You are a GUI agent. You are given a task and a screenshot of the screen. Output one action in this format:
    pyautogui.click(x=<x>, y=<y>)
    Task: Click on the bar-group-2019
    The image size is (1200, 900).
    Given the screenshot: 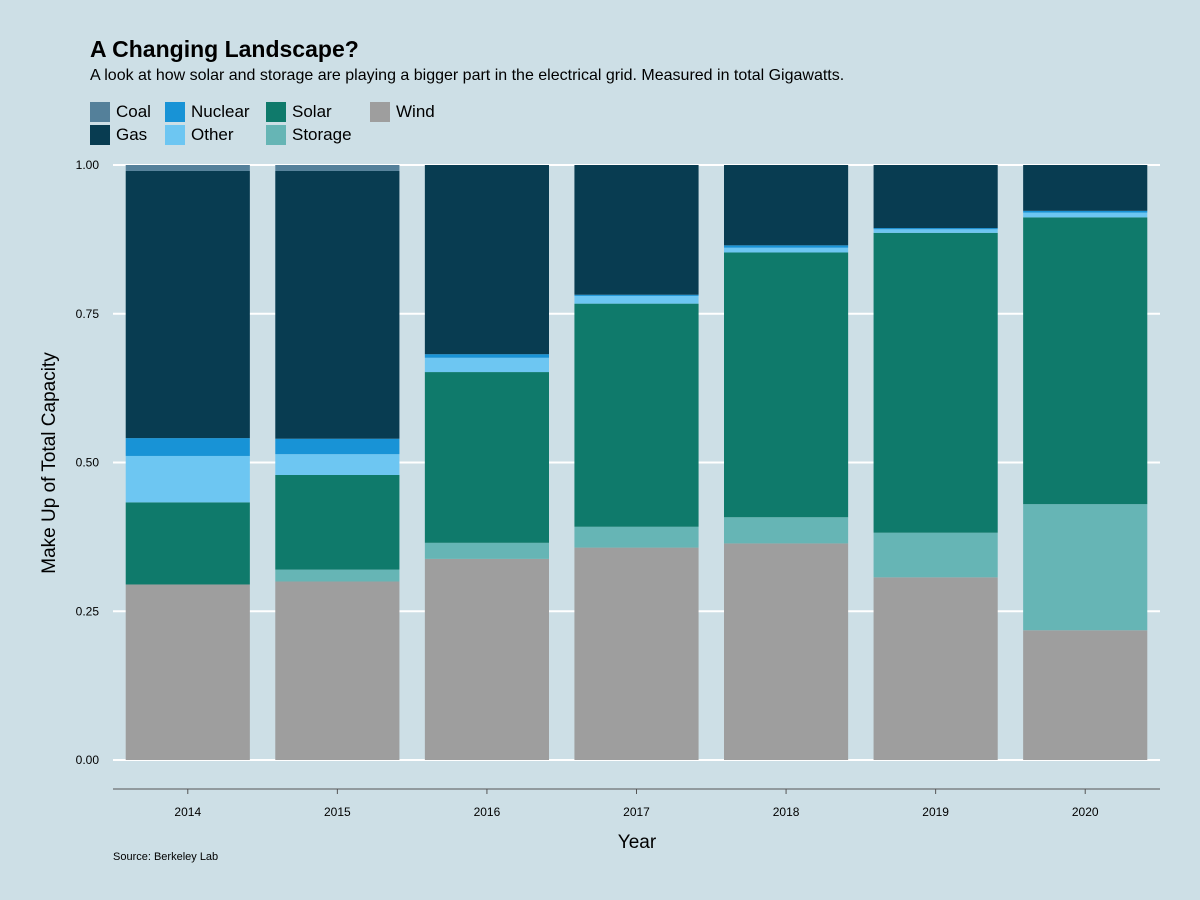 What is the action you would take?
    pyautogui.click(x=935, y=462)
    